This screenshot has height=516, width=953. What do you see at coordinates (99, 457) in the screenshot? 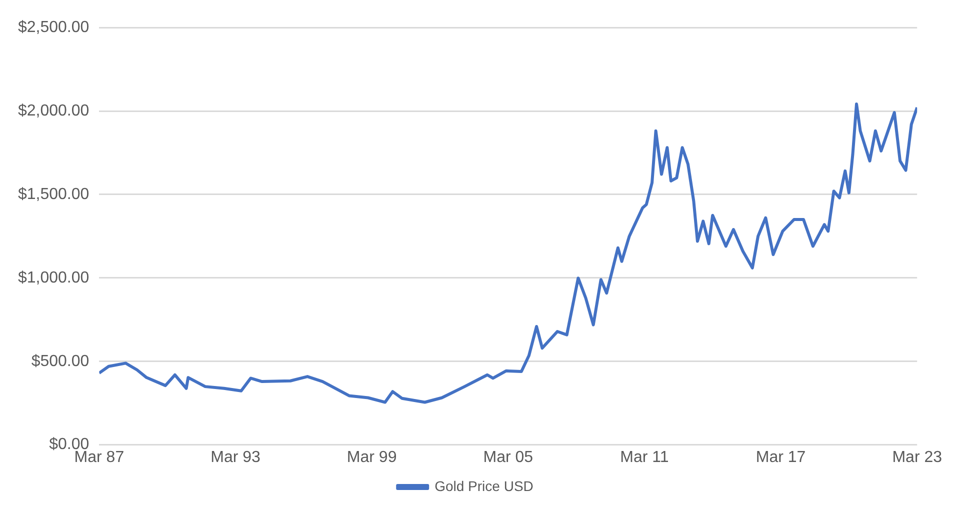
I see `x-tick-label: Mar 87` at bounding box center [99, 457].